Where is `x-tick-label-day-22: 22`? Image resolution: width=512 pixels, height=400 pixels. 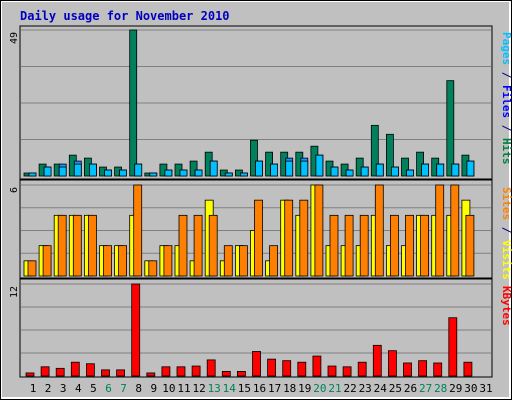
x-tick-label-day-22: 22 is located at coordinates (349, 388).